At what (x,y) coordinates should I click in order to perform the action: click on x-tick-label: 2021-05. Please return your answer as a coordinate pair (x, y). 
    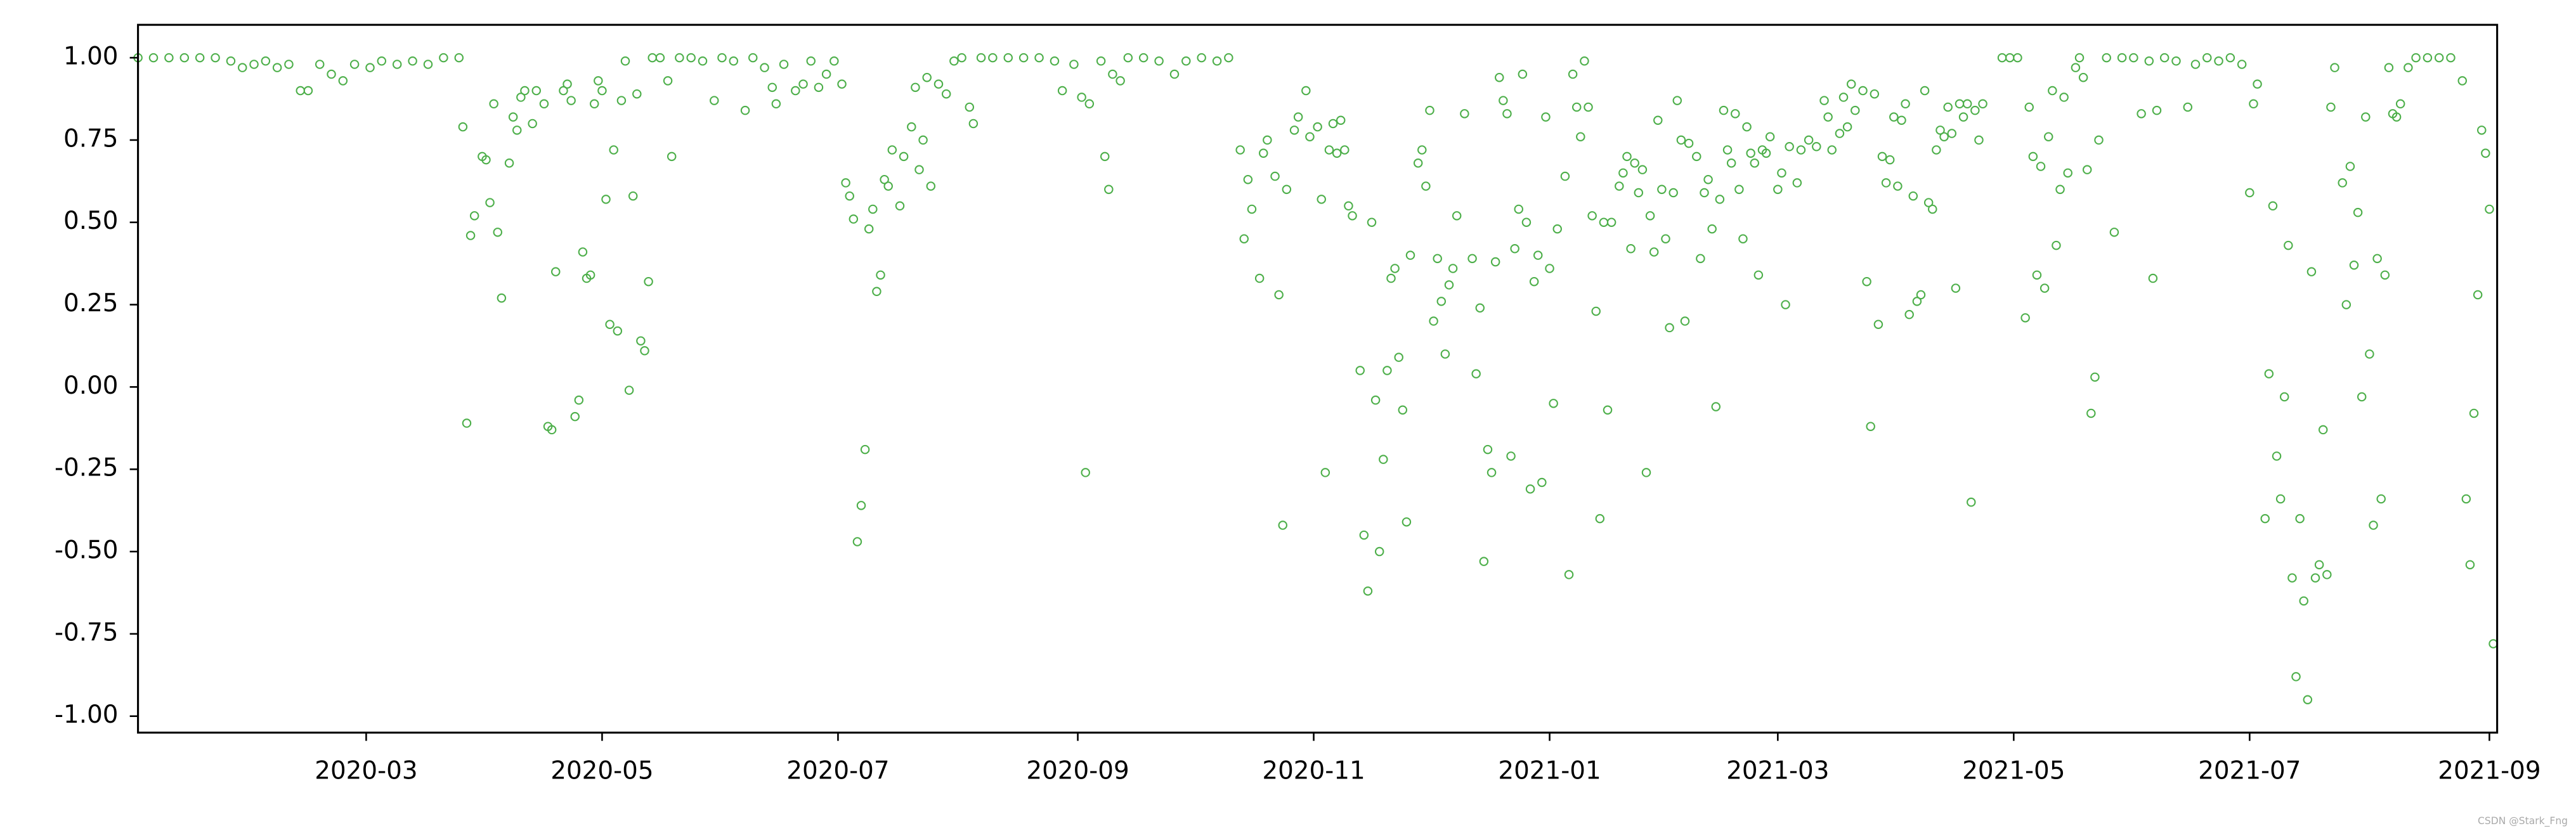
    Looking at the image, I should click on (2014, 771).